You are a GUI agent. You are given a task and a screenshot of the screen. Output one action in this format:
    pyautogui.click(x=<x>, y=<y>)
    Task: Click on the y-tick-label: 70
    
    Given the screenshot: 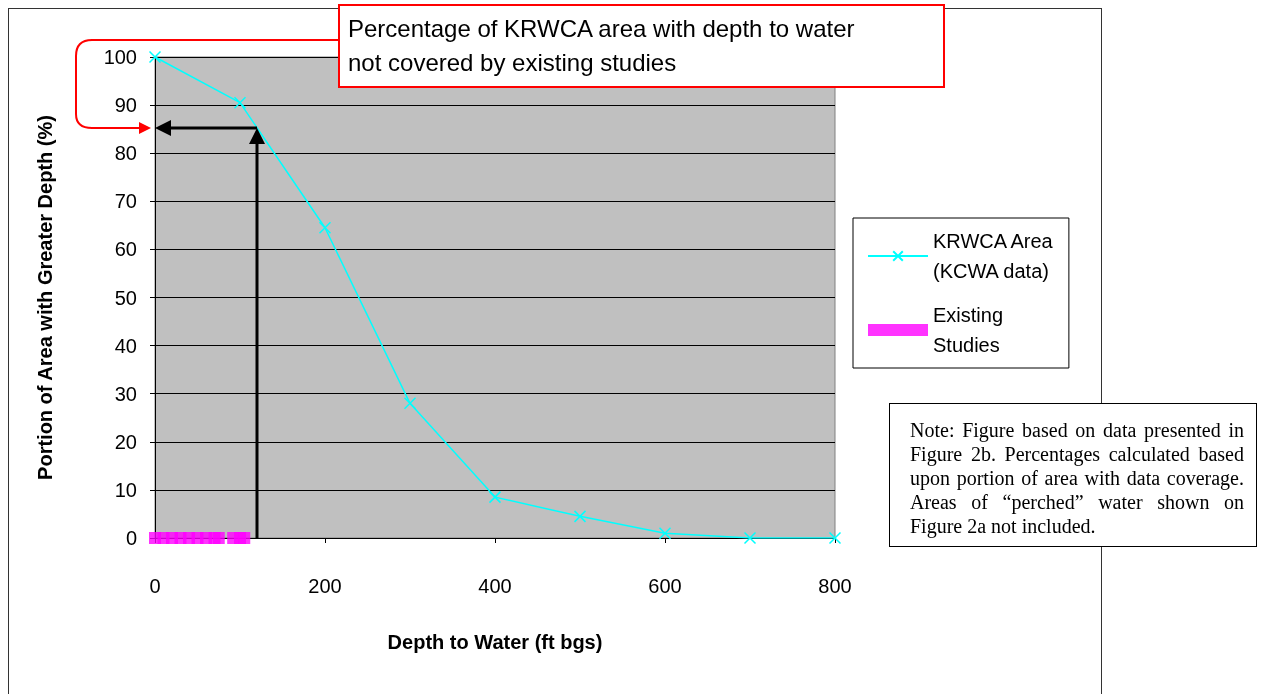 What is the action you would take?
    pyautogui.click(x=125, y=201)
    